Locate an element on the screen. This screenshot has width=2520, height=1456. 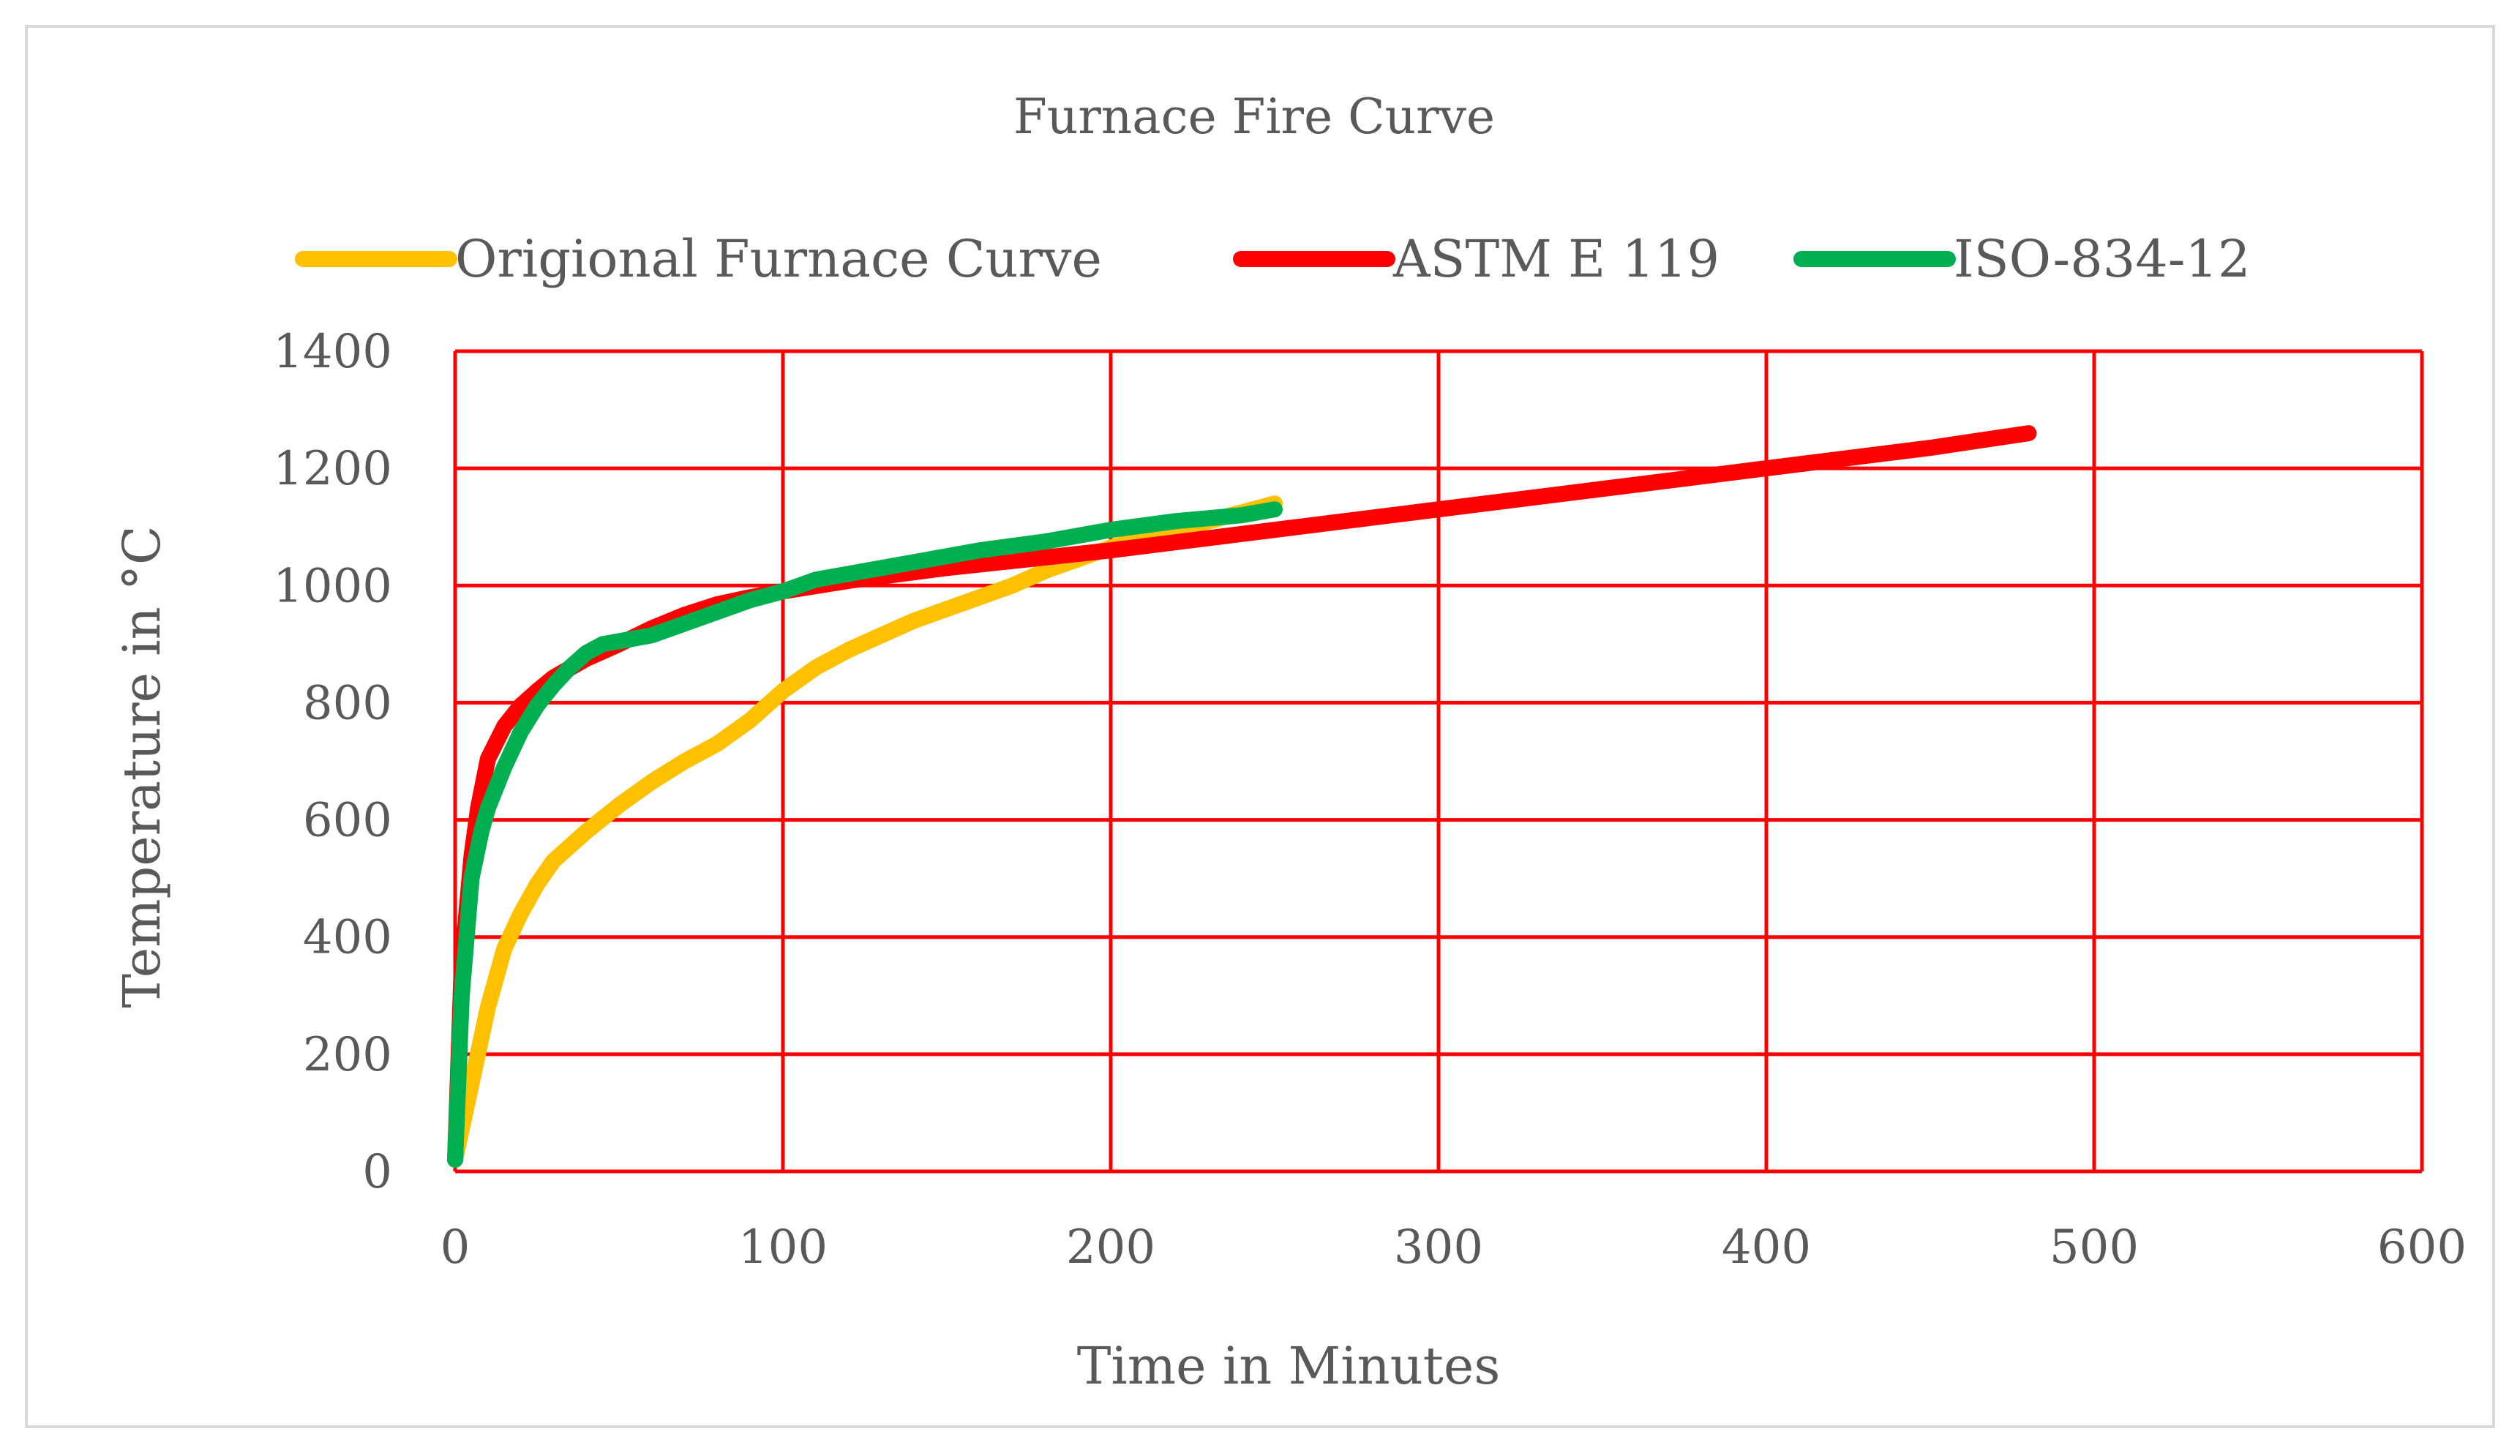
legend-label: ASTM E 119 is located at coordinates (1556, 259).